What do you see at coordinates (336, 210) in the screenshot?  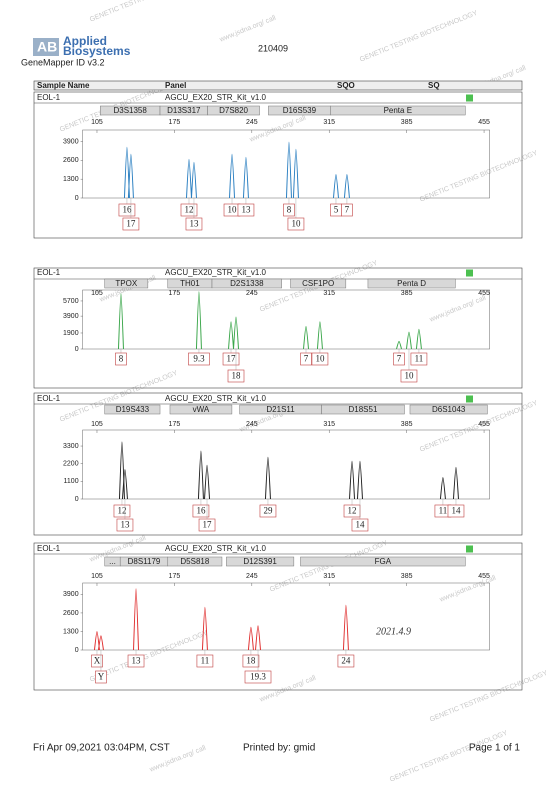 I see `allele-label: 5` at bounding box center [336, 210].